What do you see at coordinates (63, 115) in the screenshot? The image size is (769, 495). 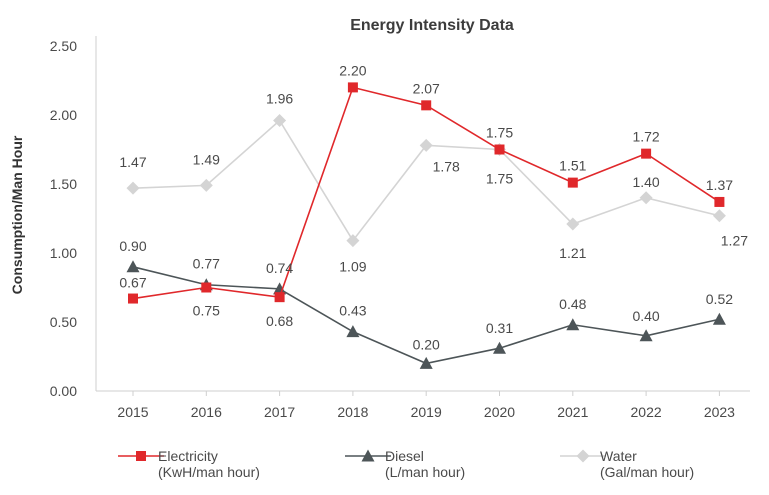 I see `y-tick-label: 2.00` at bounding box center [63, 115].